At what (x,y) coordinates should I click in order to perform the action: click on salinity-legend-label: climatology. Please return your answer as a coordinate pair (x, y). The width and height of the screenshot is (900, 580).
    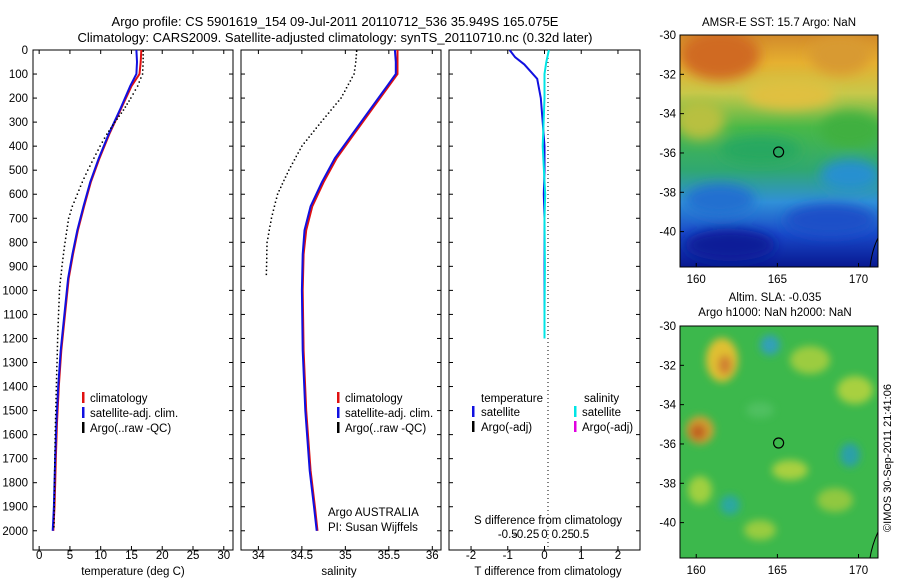
    Looking at the image, I should click on (374, 399).